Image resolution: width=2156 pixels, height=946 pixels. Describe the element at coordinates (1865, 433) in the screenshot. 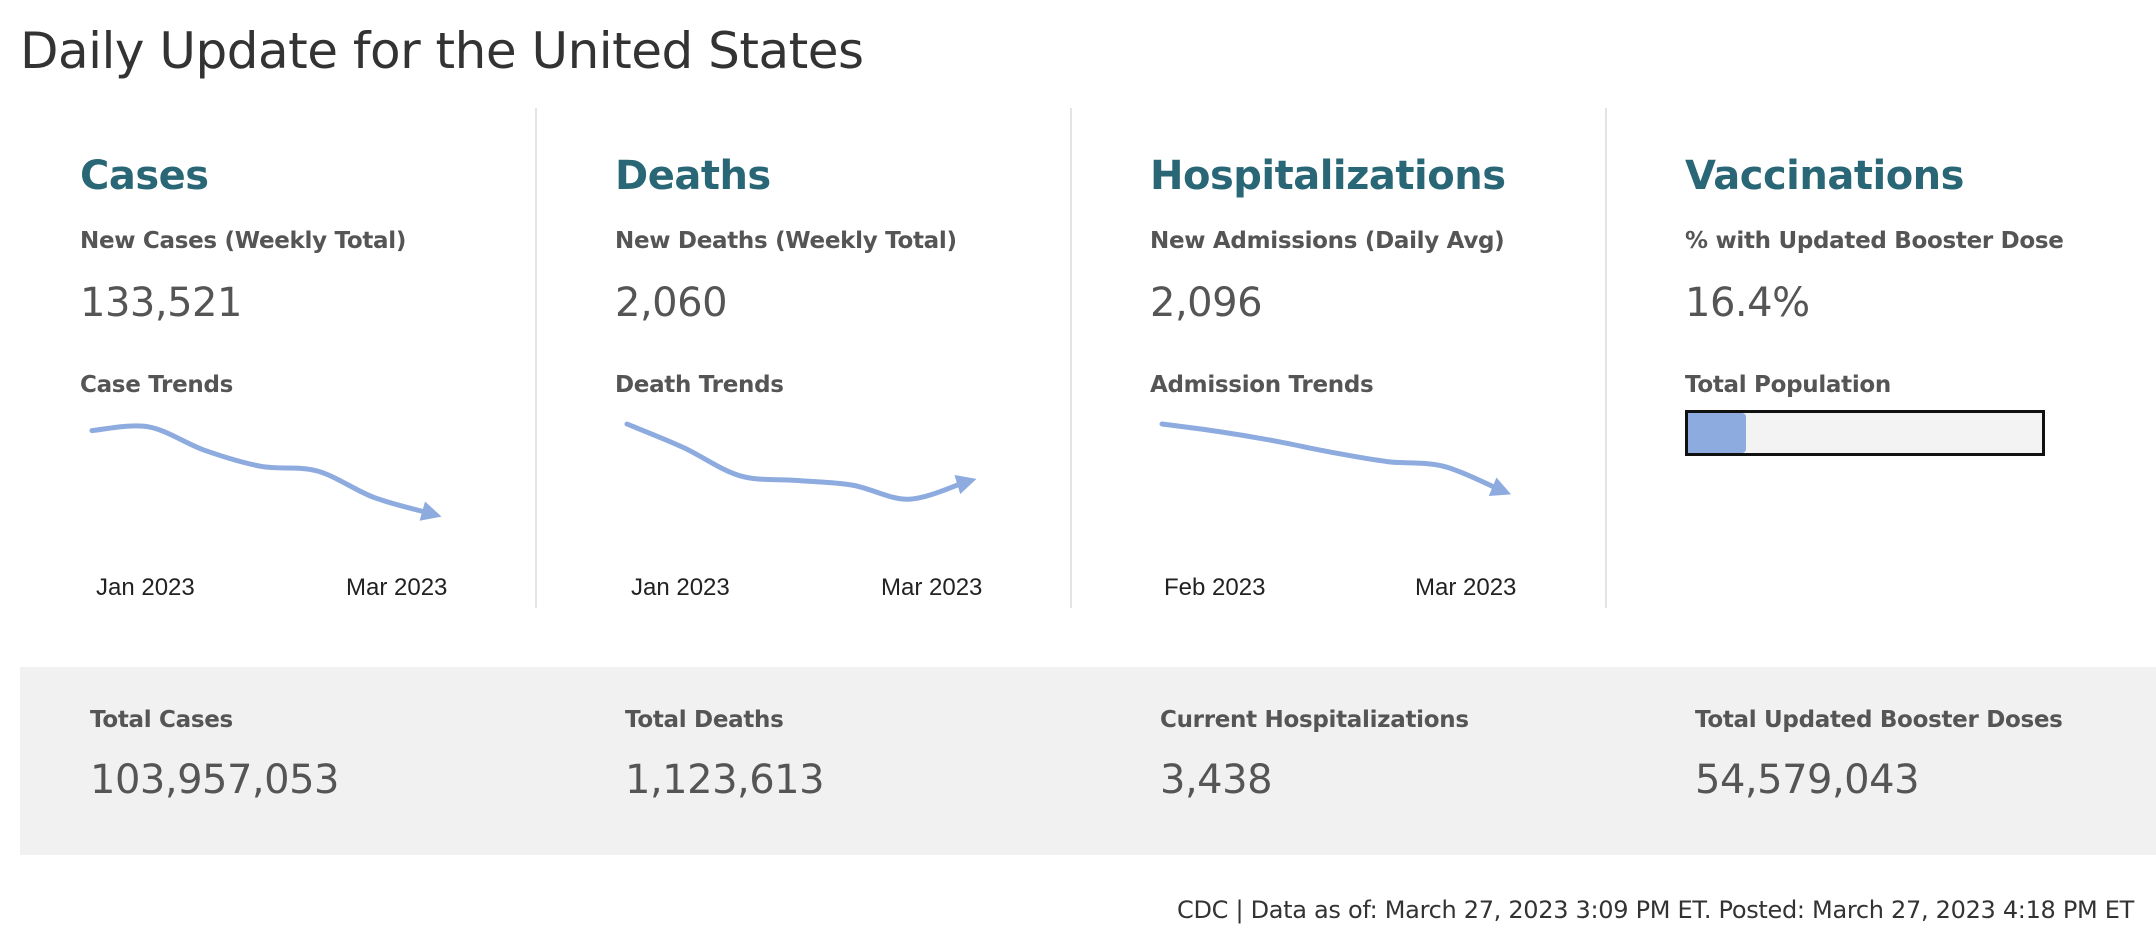

I see `population-progress-bar` at that location.